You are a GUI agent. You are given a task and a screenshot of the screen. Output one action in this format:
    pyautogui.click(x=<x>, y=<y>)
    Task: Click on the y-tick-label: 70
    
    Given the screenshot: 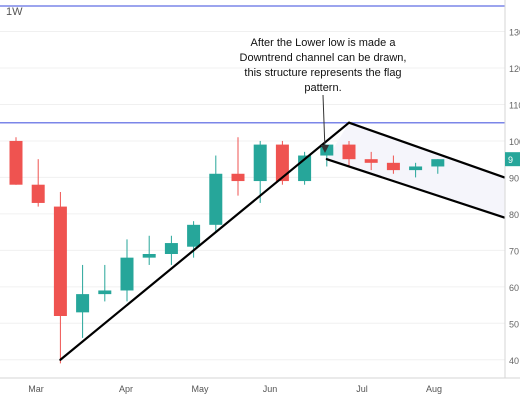 What is the action you would take?
    pyautogui.click(x=514, y=251)
    